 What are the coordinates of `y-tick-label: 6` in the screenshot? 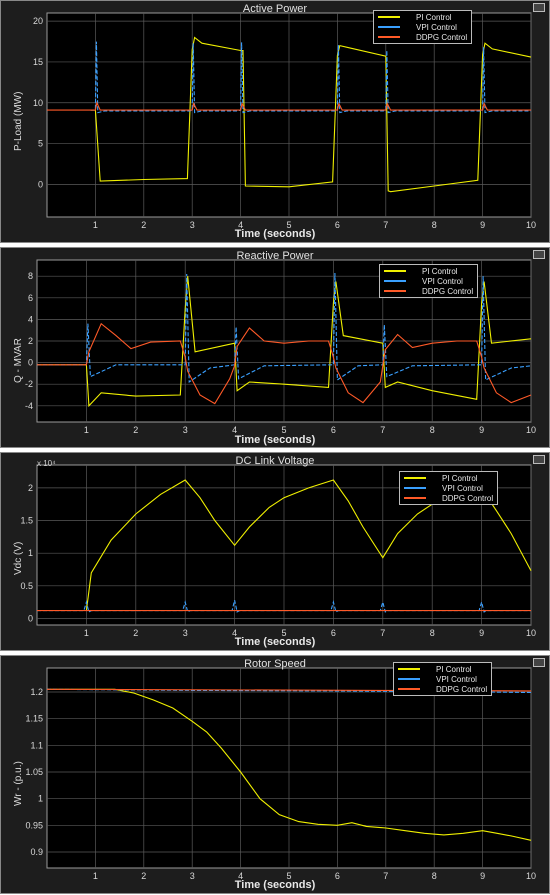 It's located at (30, 298).